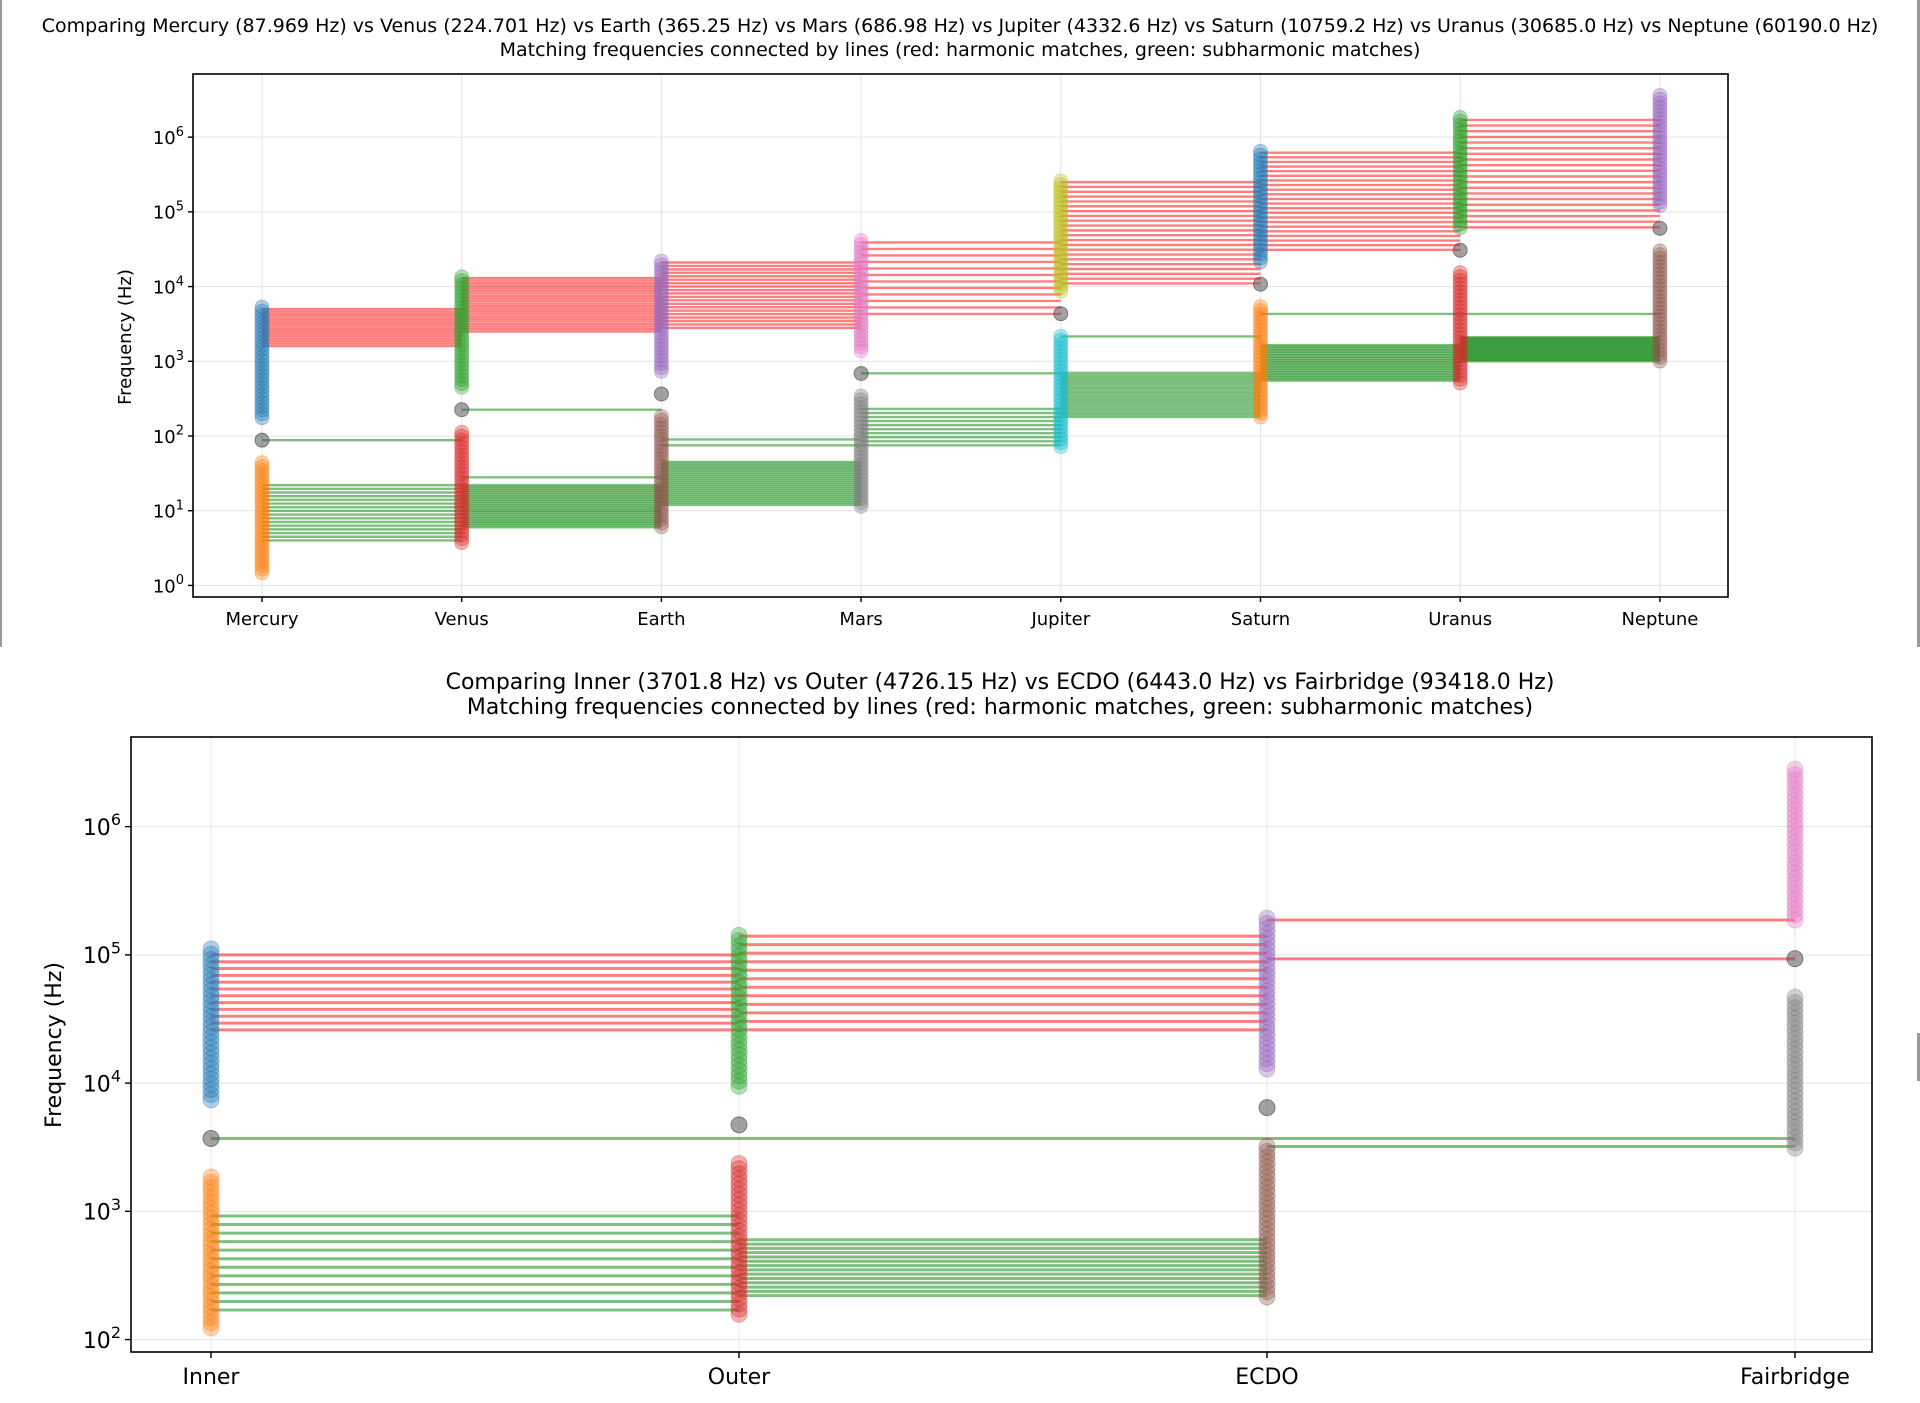 Image resolution: width=1920 pixels, height=1403 pixels. Describe the element at coordinates (102, 1210) in the screenshot. I see `y-tick-label: 10³` at that location.